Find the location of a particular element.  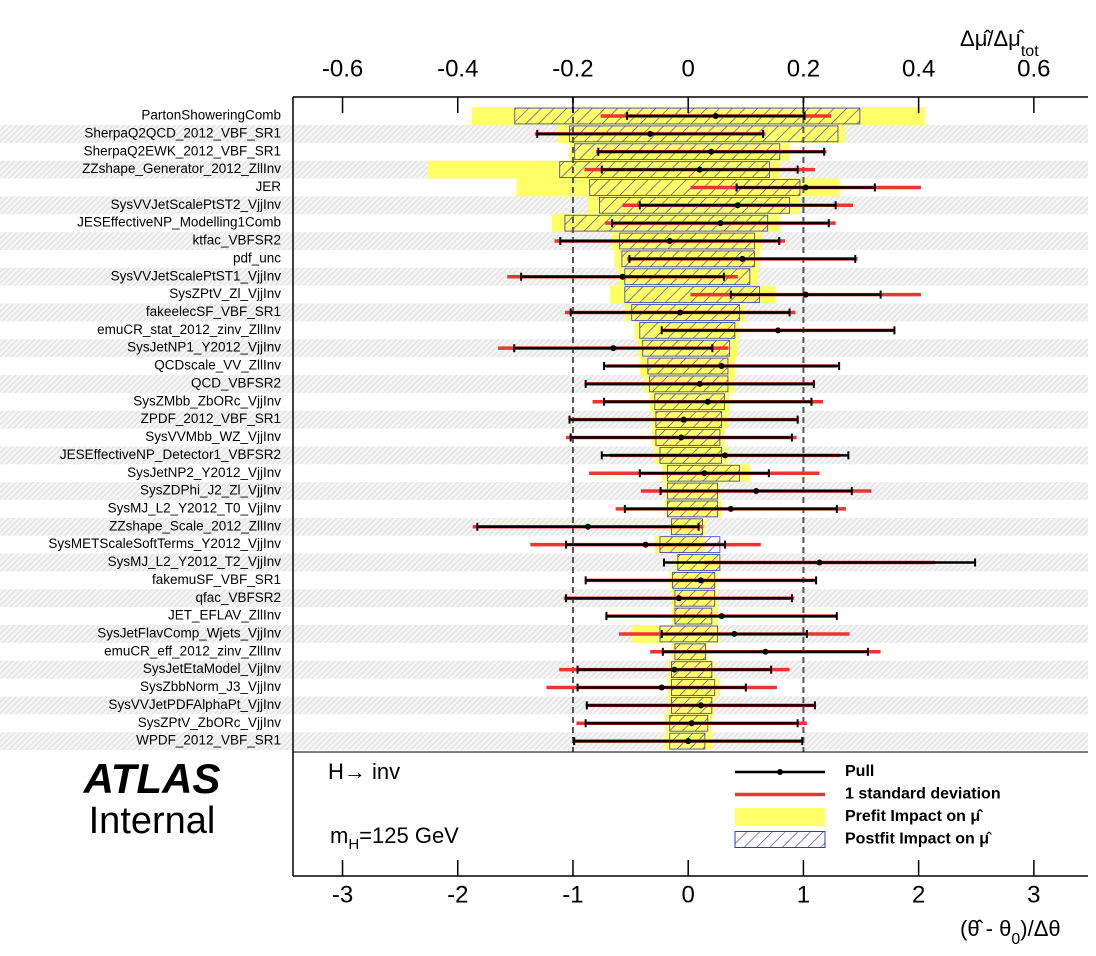

x-tick-label: -2 is located at coordinates (457, 894).